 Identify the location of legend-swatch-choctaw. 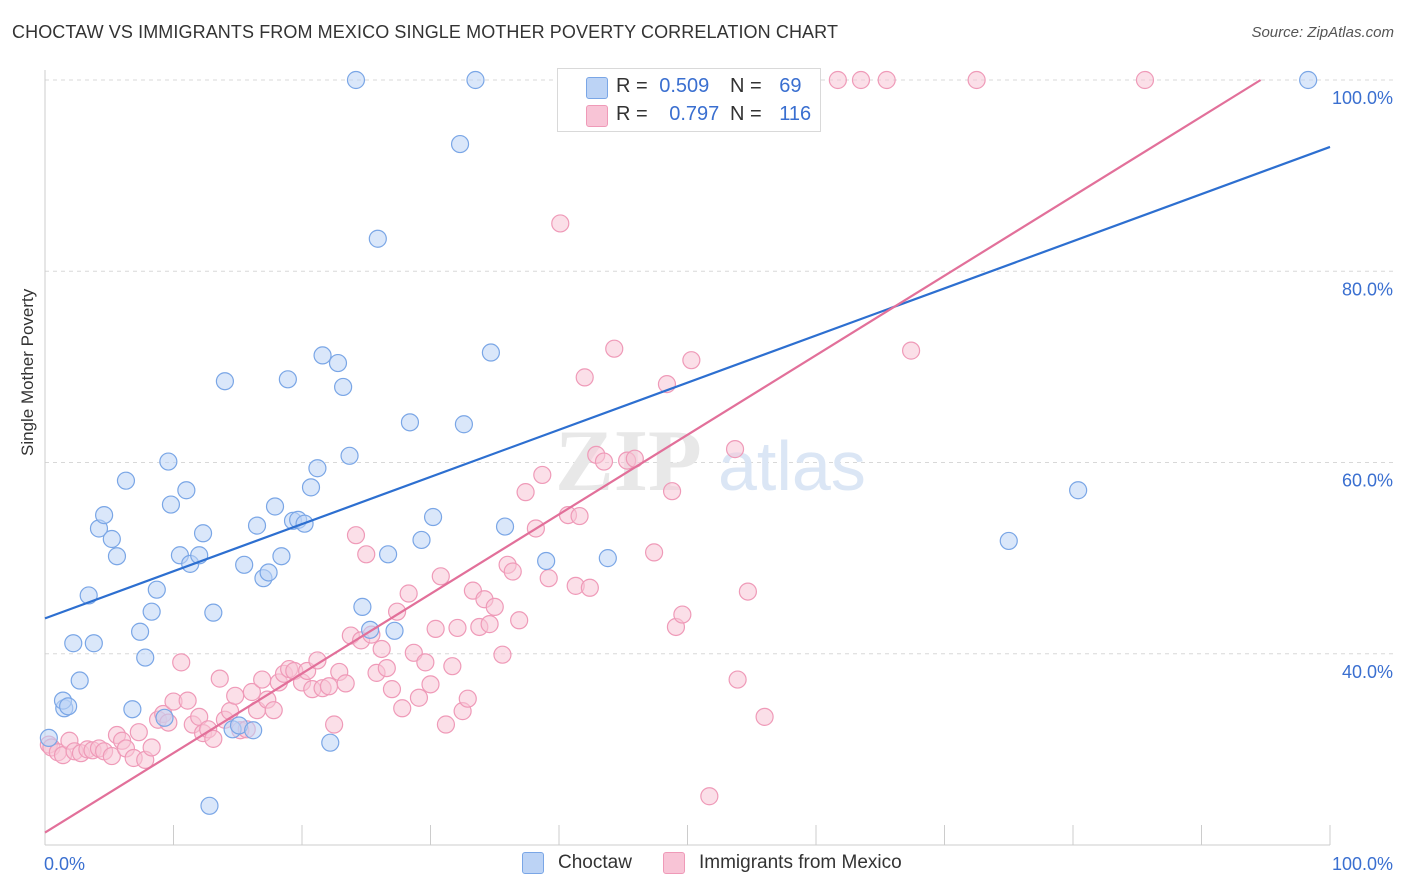
(597, 88).